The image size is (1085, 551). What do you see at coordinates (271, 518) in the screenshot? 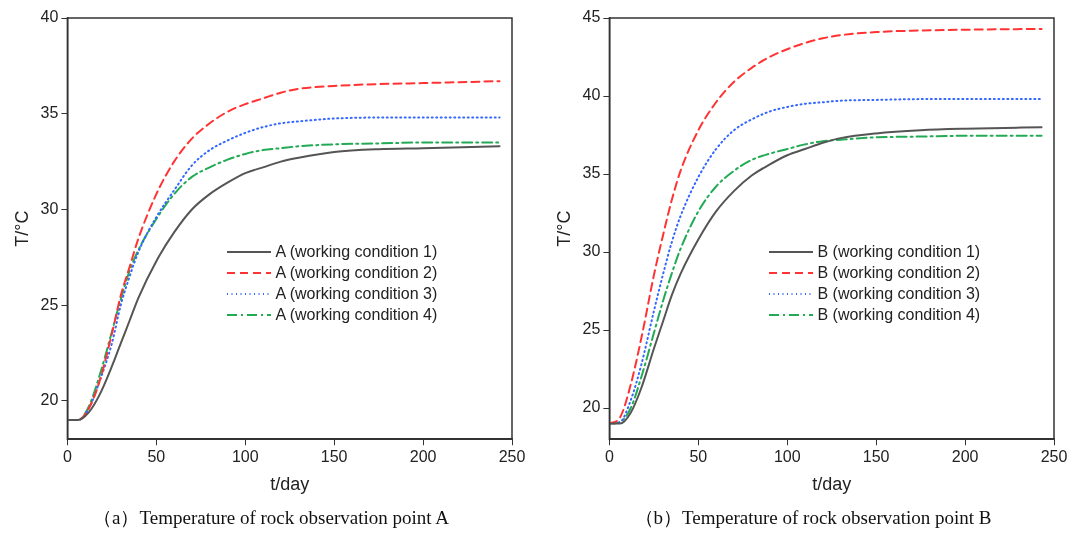
I see `text: （a）Temperature of rock observation point A` at bounding box center [271, 518].